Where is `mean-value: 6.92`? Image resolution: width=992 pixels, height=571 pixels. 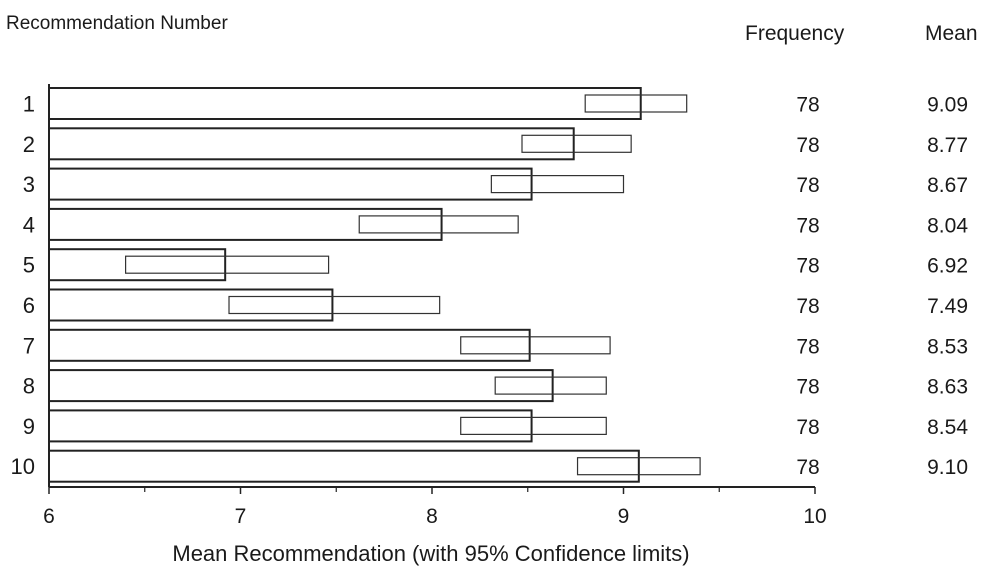 mean-value: 6.92 is located at coordinates (947, 266).